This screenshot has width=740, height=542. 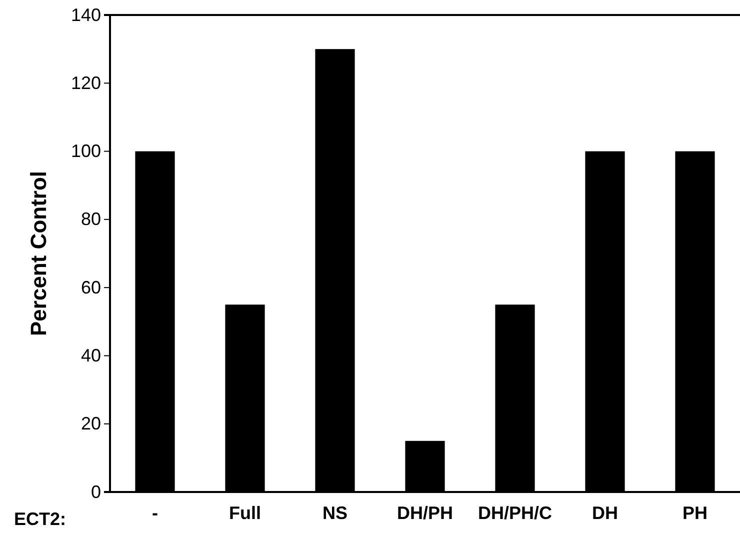 I want to click on y-tick-label: 60, so click(x=90, y=287).